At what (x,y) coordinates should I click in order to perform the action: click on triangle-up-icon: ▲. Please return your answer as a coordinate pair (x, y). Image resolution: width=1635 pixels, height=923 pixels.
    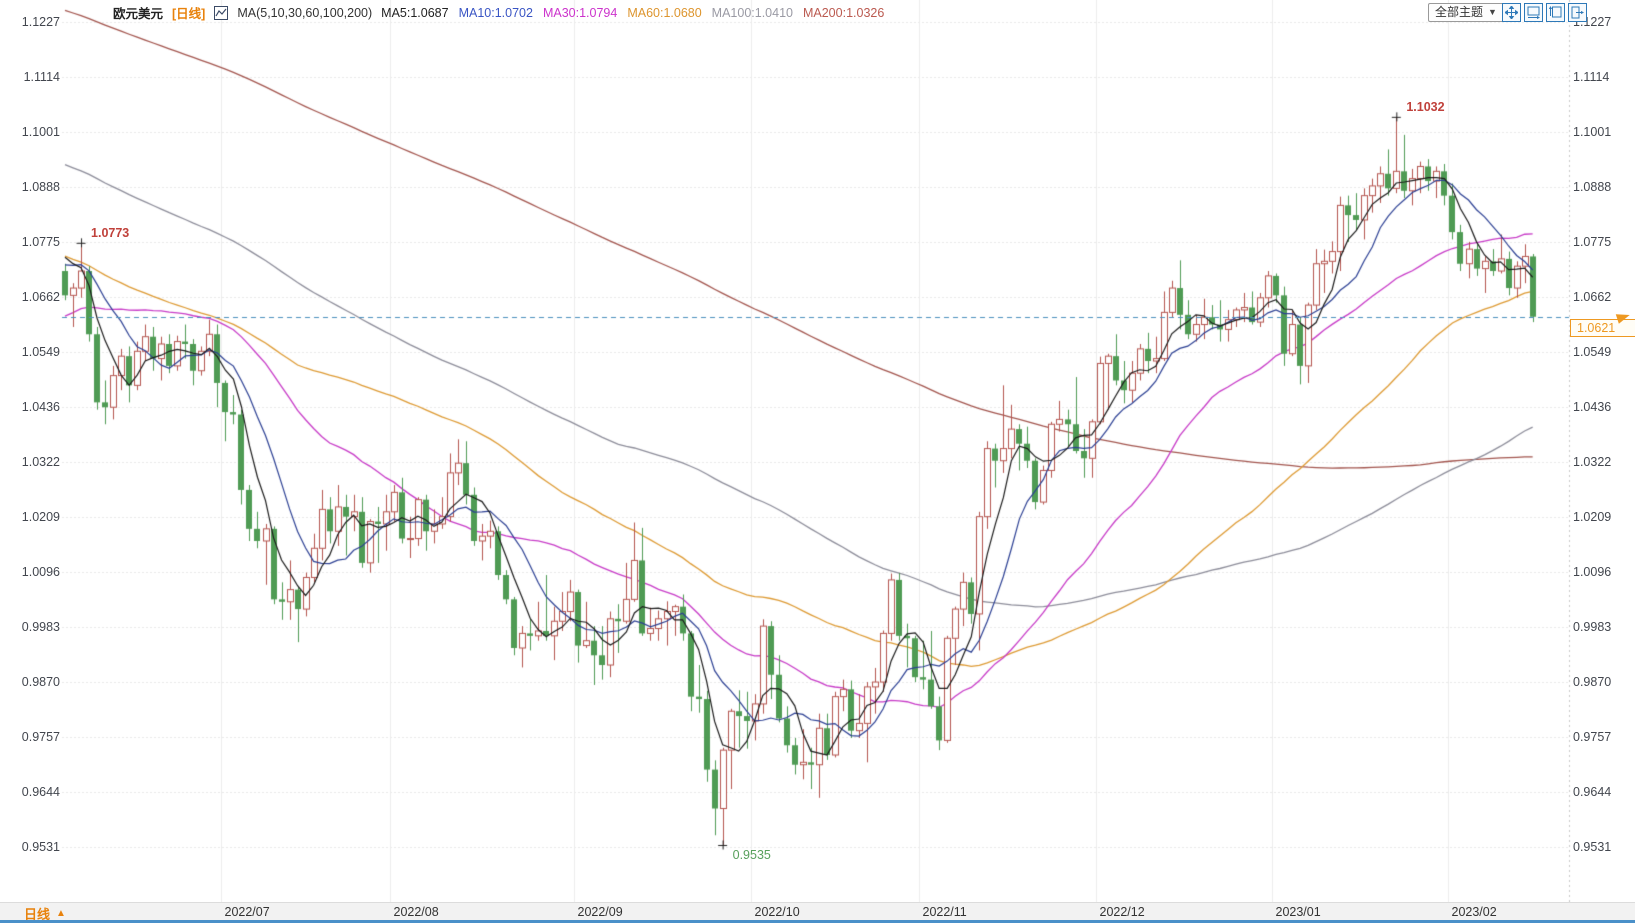
    Looking at the image, I should click on (61, 913).